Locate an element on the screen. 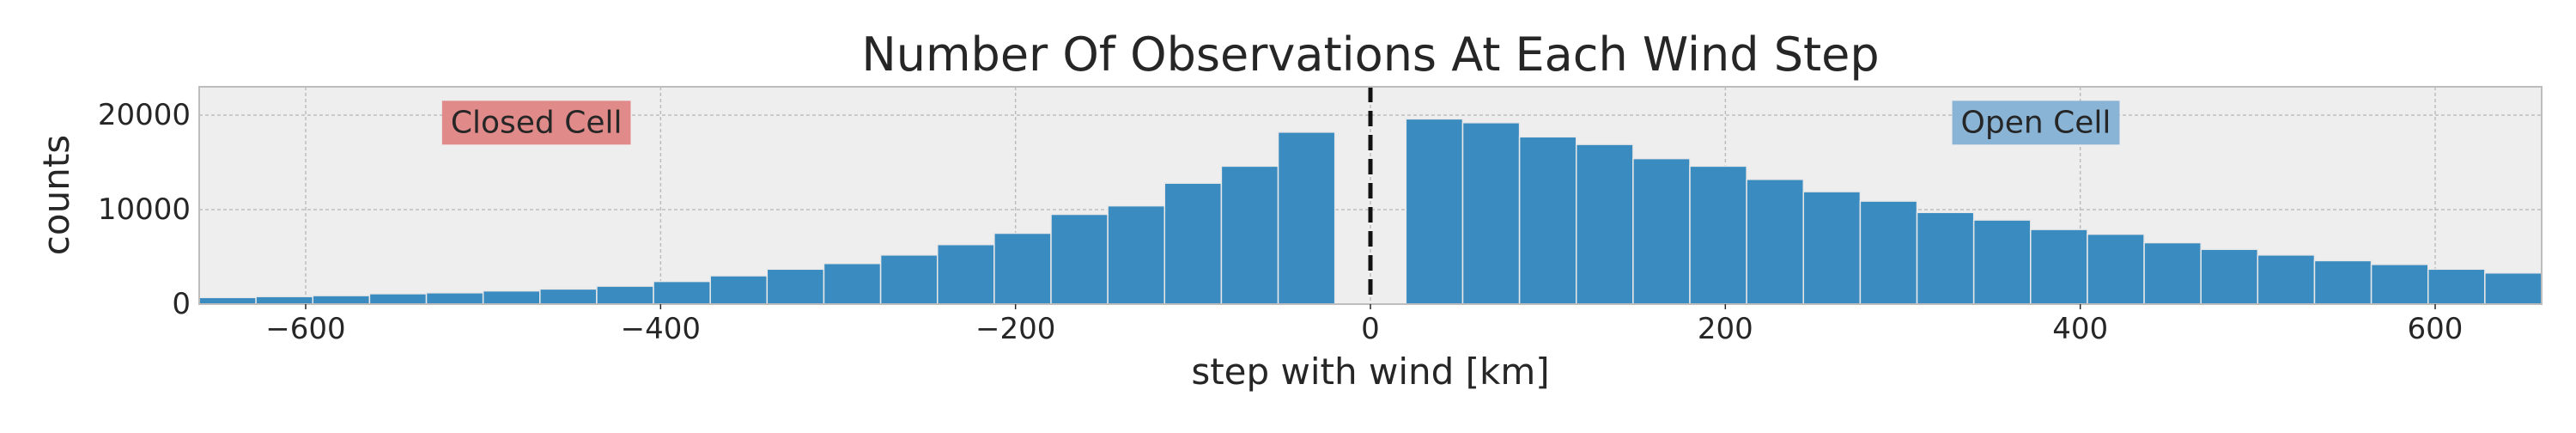 This screenshot has width=2576, height=433. annotation-label: Open Cell is located at coordinates (2036, 122).